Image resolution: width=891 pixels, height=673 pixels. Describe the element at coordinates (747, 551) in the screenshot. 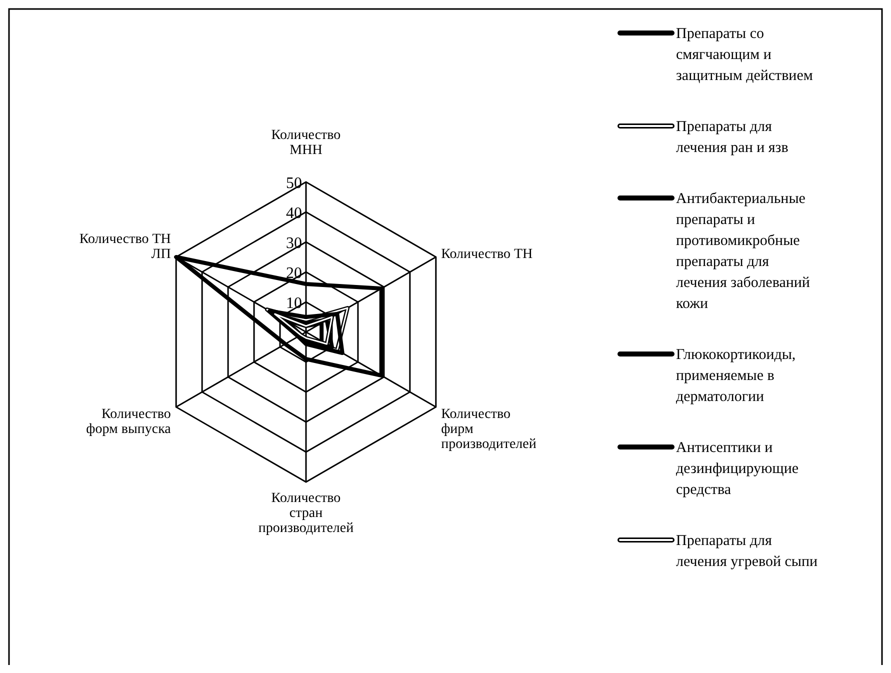

I see `legend-label: Препараты для лечения угревой сыпи` at that location.